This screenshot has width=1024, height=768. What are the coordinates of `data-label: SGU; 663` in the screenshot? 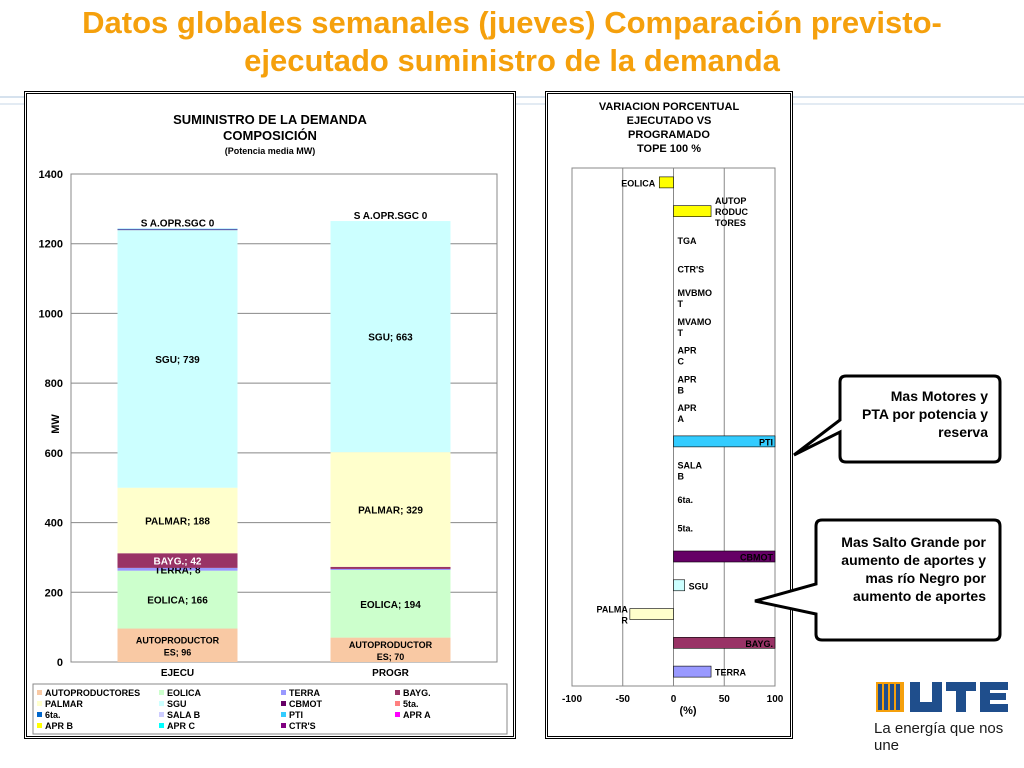 It's located at (390, 338).